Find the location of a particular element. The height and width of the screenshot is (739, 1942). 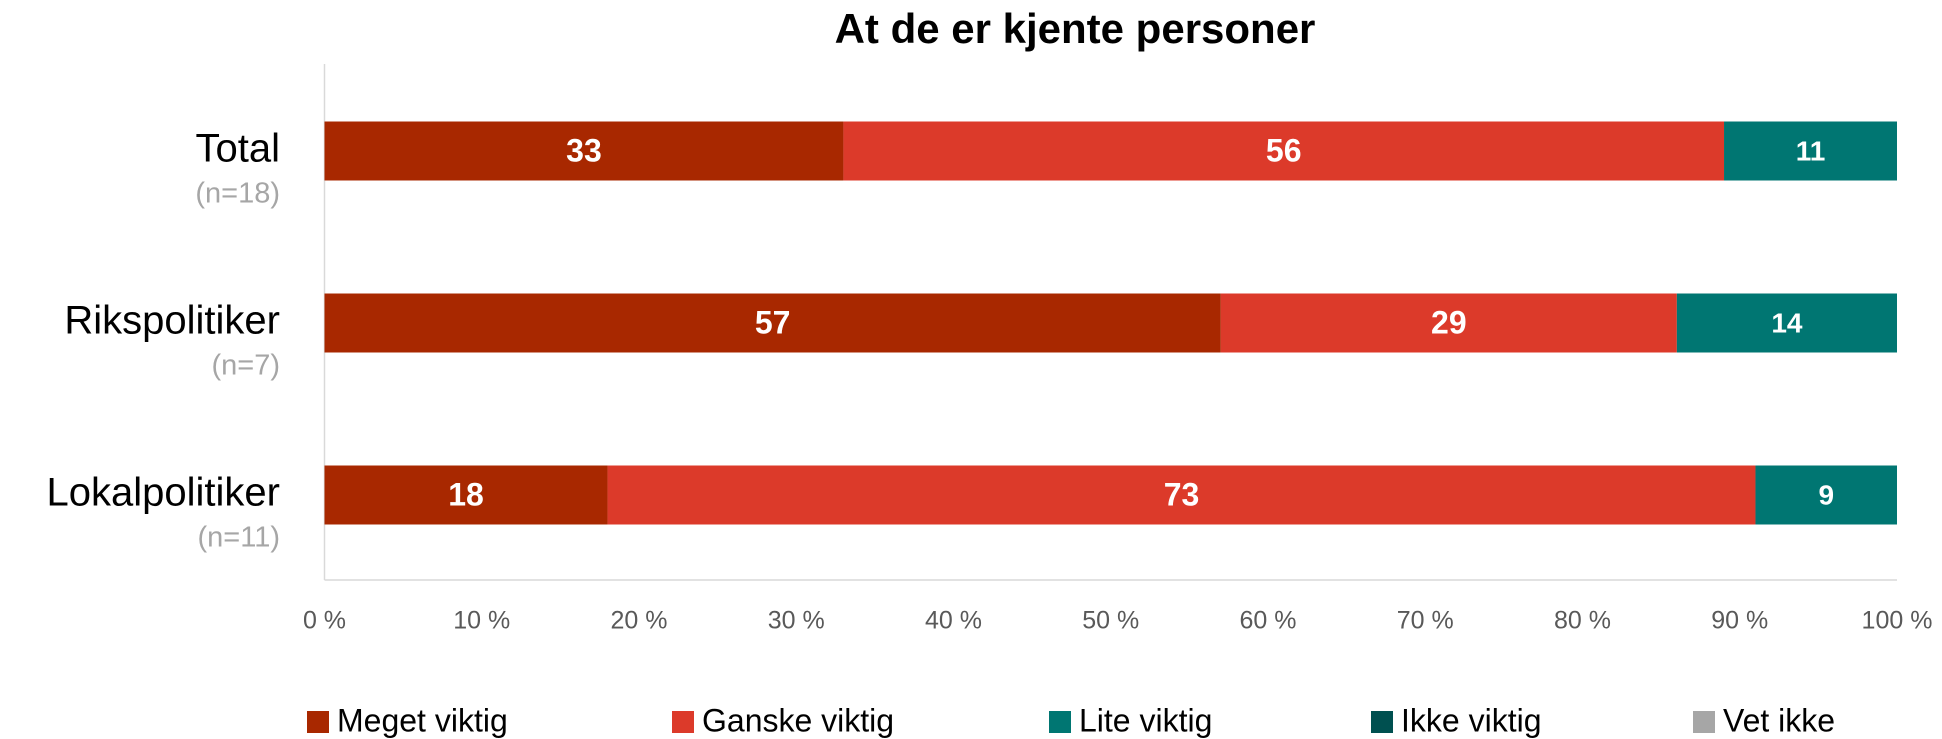

legend-label: Ganske viktig is located at coordinates (798, 720).